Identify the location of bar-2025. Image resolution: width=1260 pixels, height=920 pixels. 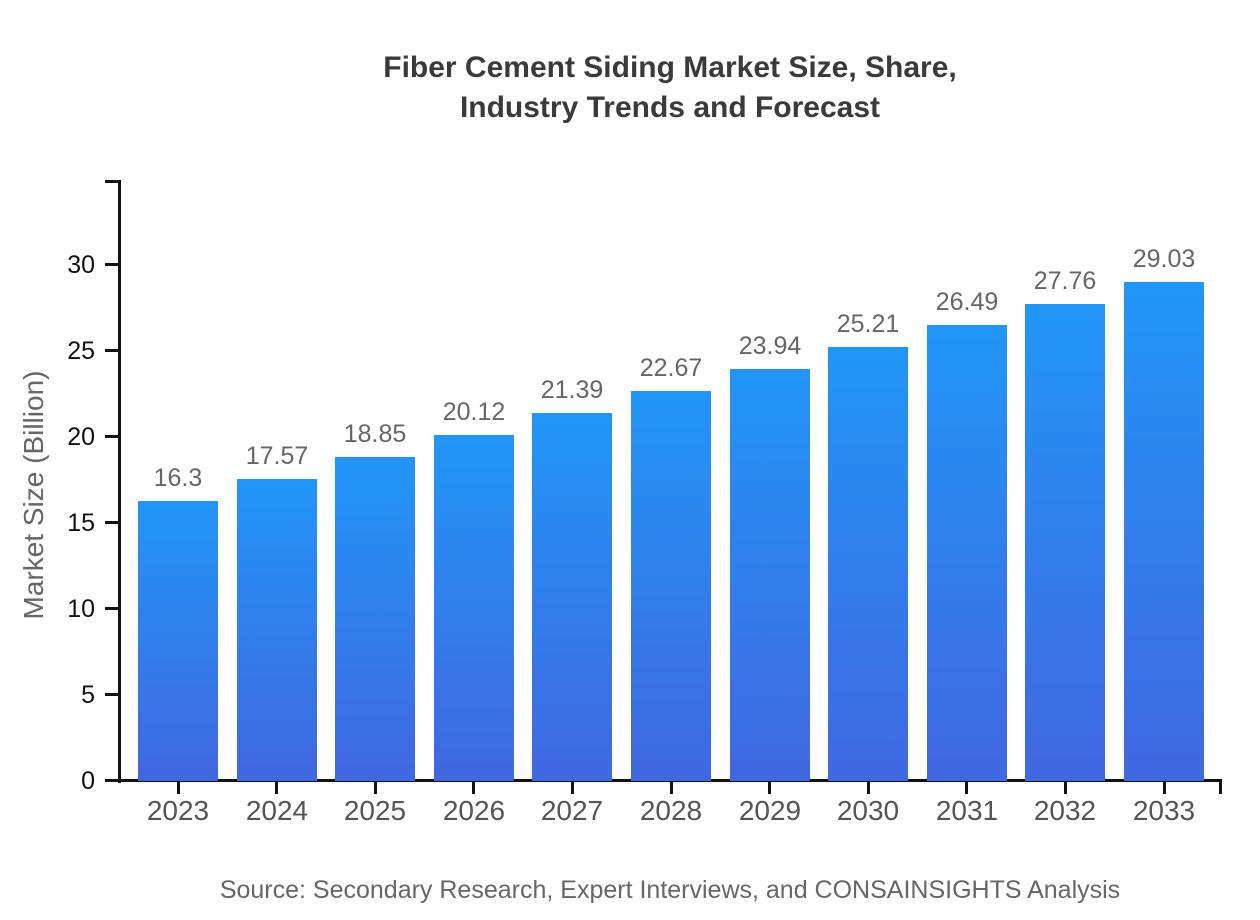
(375, 619).